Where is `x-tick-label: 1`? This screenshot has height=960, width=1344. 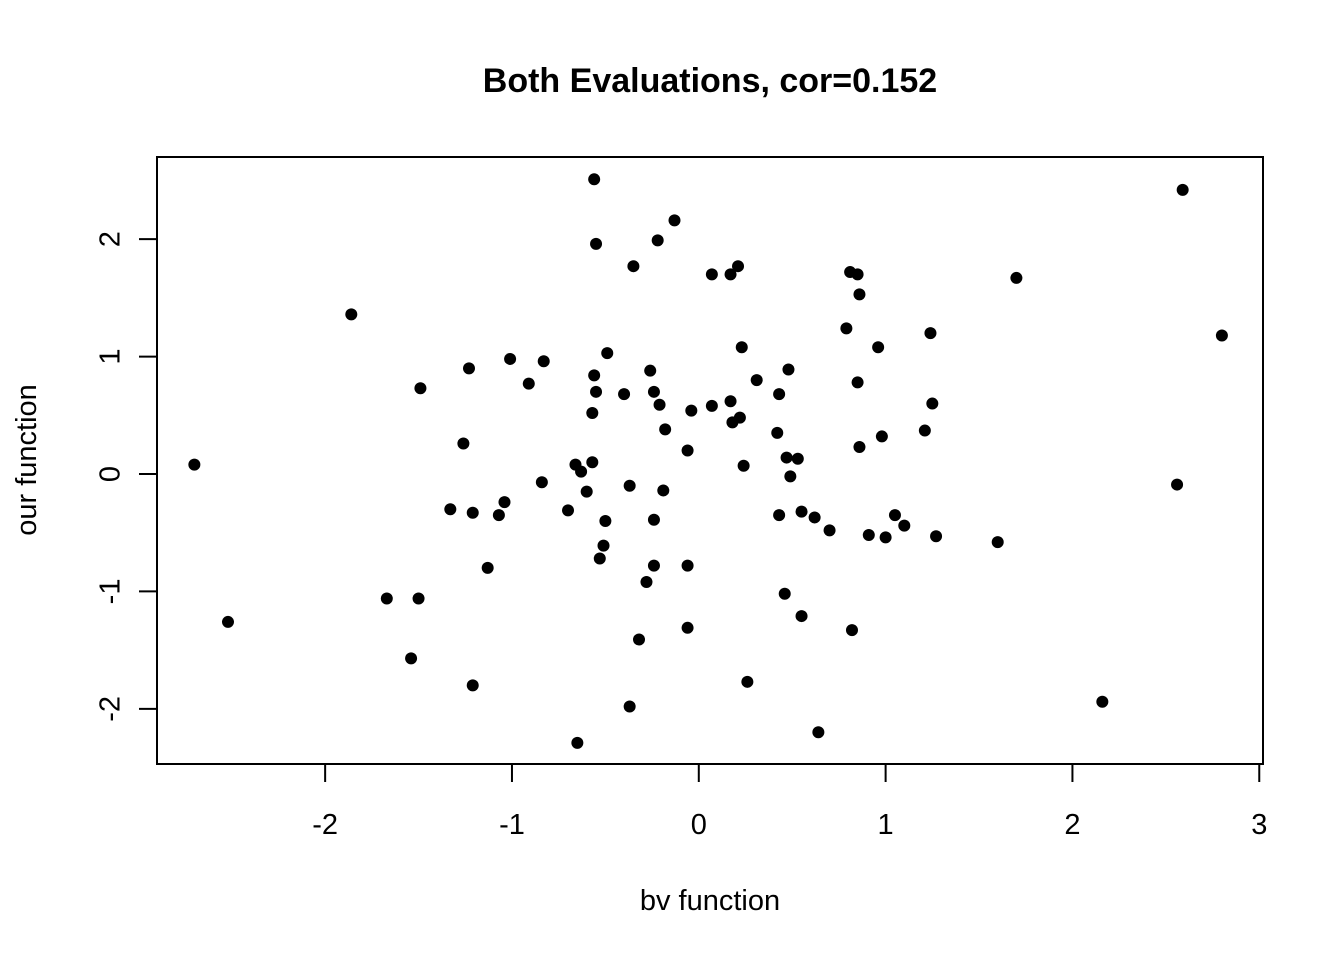
x-tick-label: 1 is located at coordinates (886, 825).